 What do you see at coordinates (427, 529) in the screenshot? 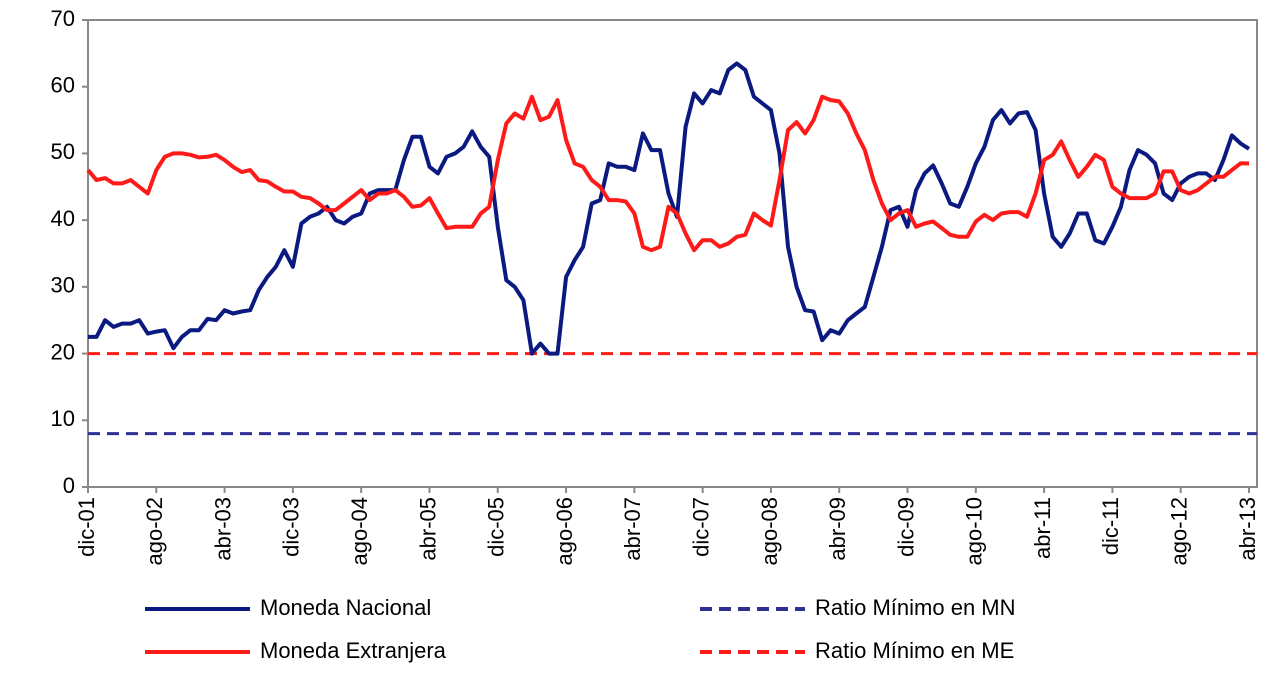
I see `x-tick-label: abr-05` at bounding box center [427, 529].